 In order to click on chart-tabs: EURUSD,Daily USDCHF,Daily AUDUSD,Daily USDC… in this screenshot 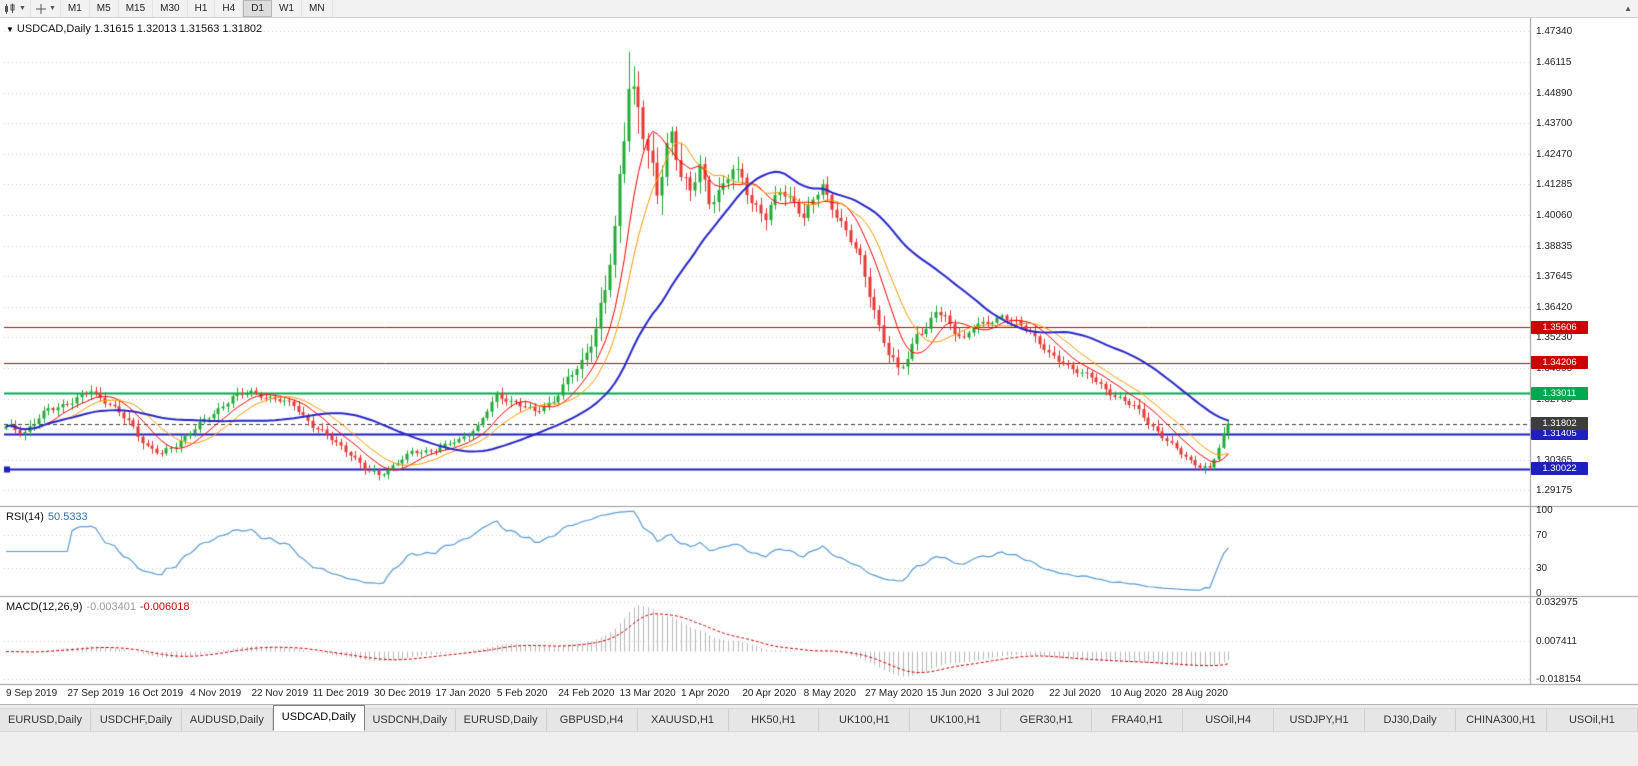, I will do `click(819, 717)`.